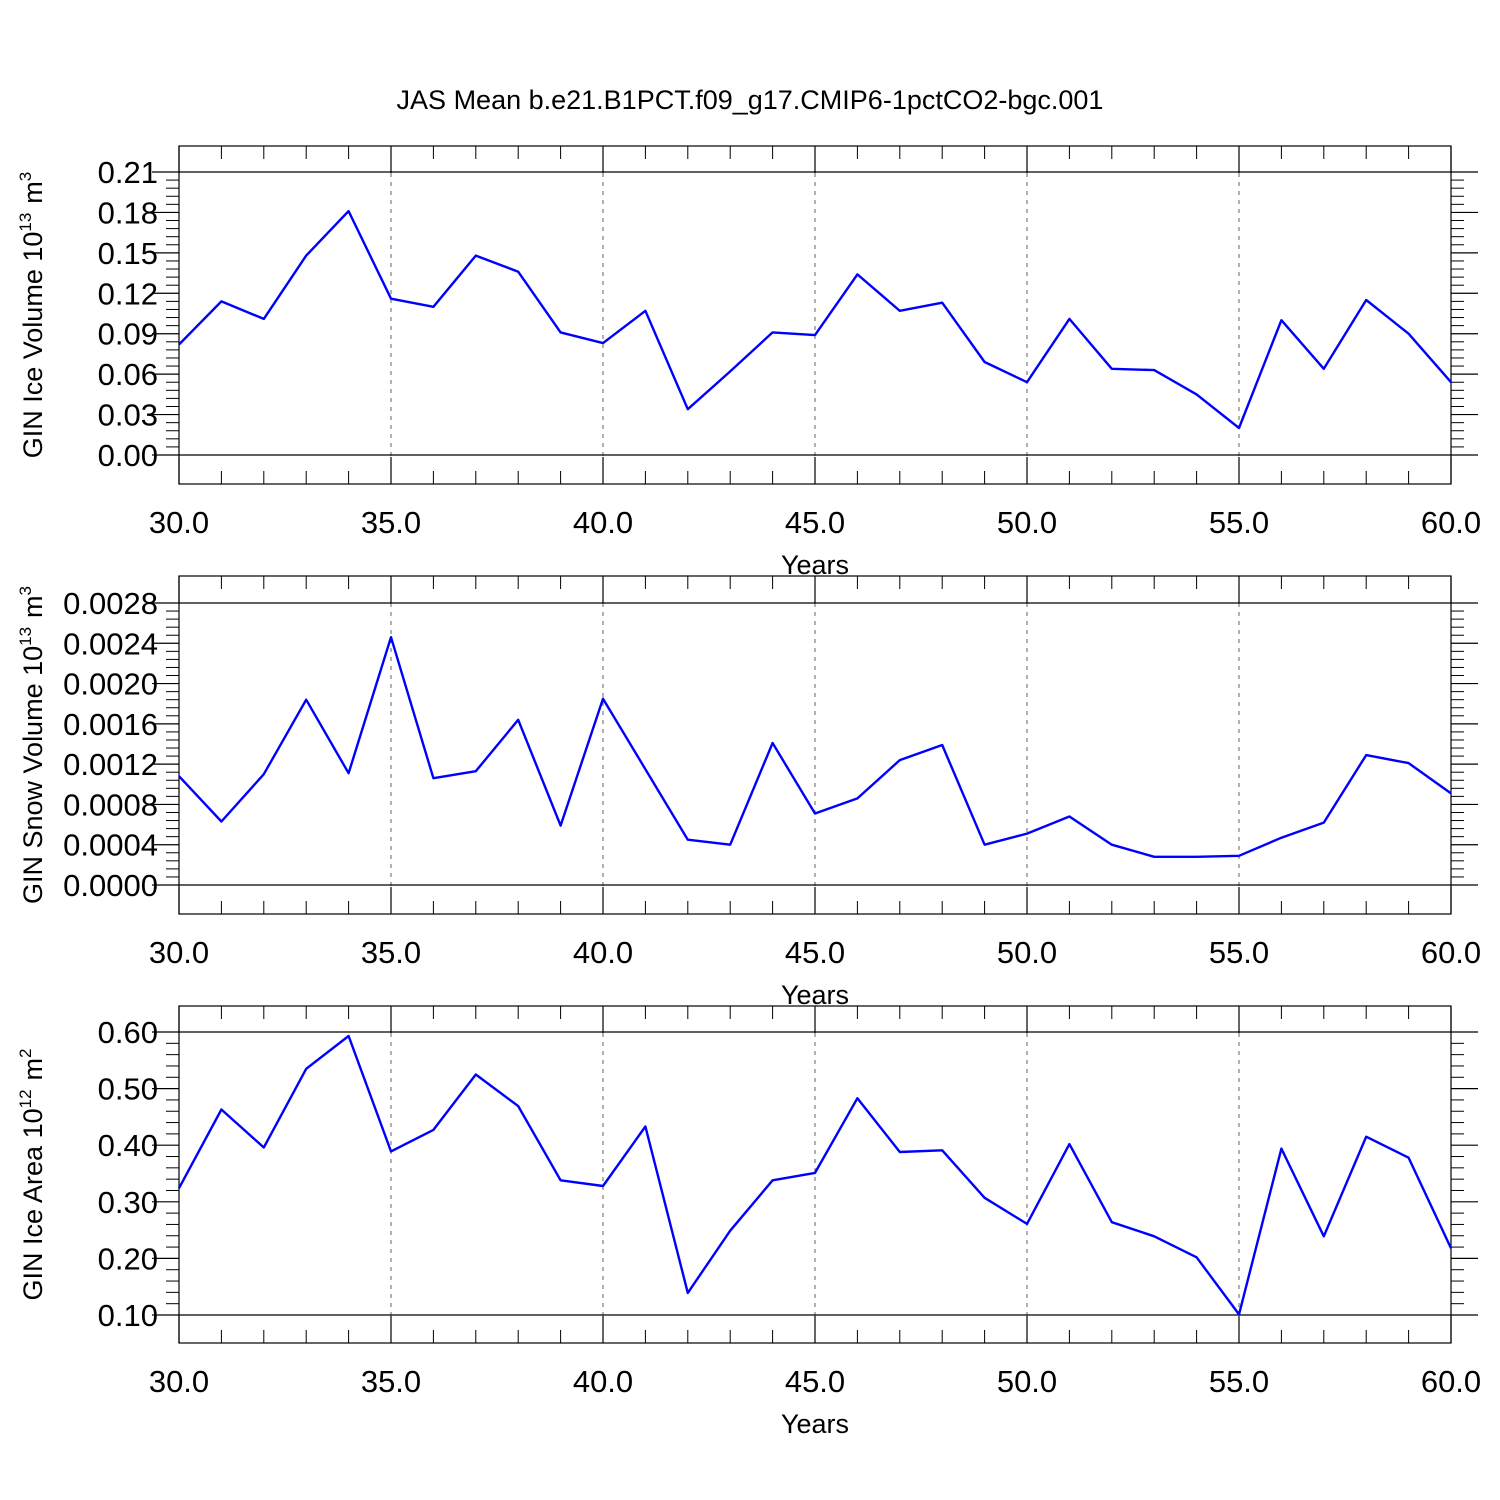 The height and width of the screenshot is (1500, 1500). I want to click on ice-volume-y-tick-label: 0.06, so click(128, 374).